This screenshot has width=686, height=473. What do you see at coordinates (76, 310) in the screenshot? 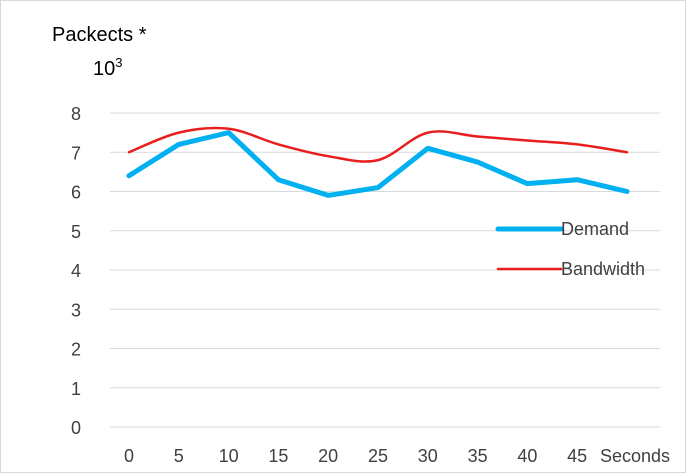
I see `y-tick-label: 3` at bounding box center [76, 310].